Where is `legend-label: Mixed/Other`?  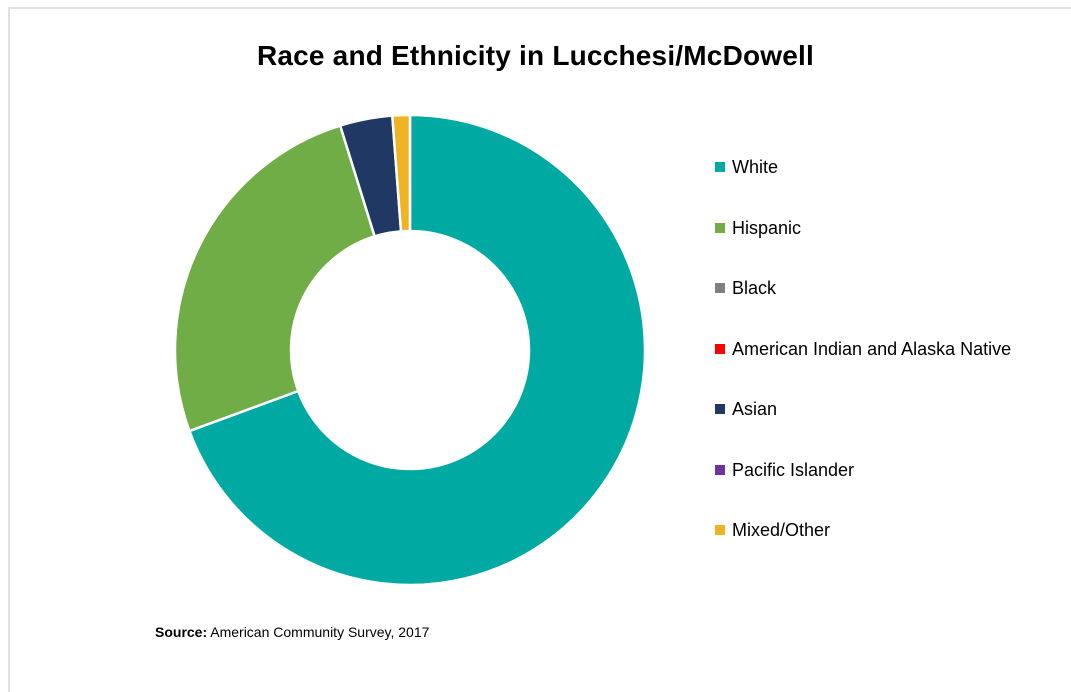 legend-label: Mixed/Other is located at coordinates (781, 530).